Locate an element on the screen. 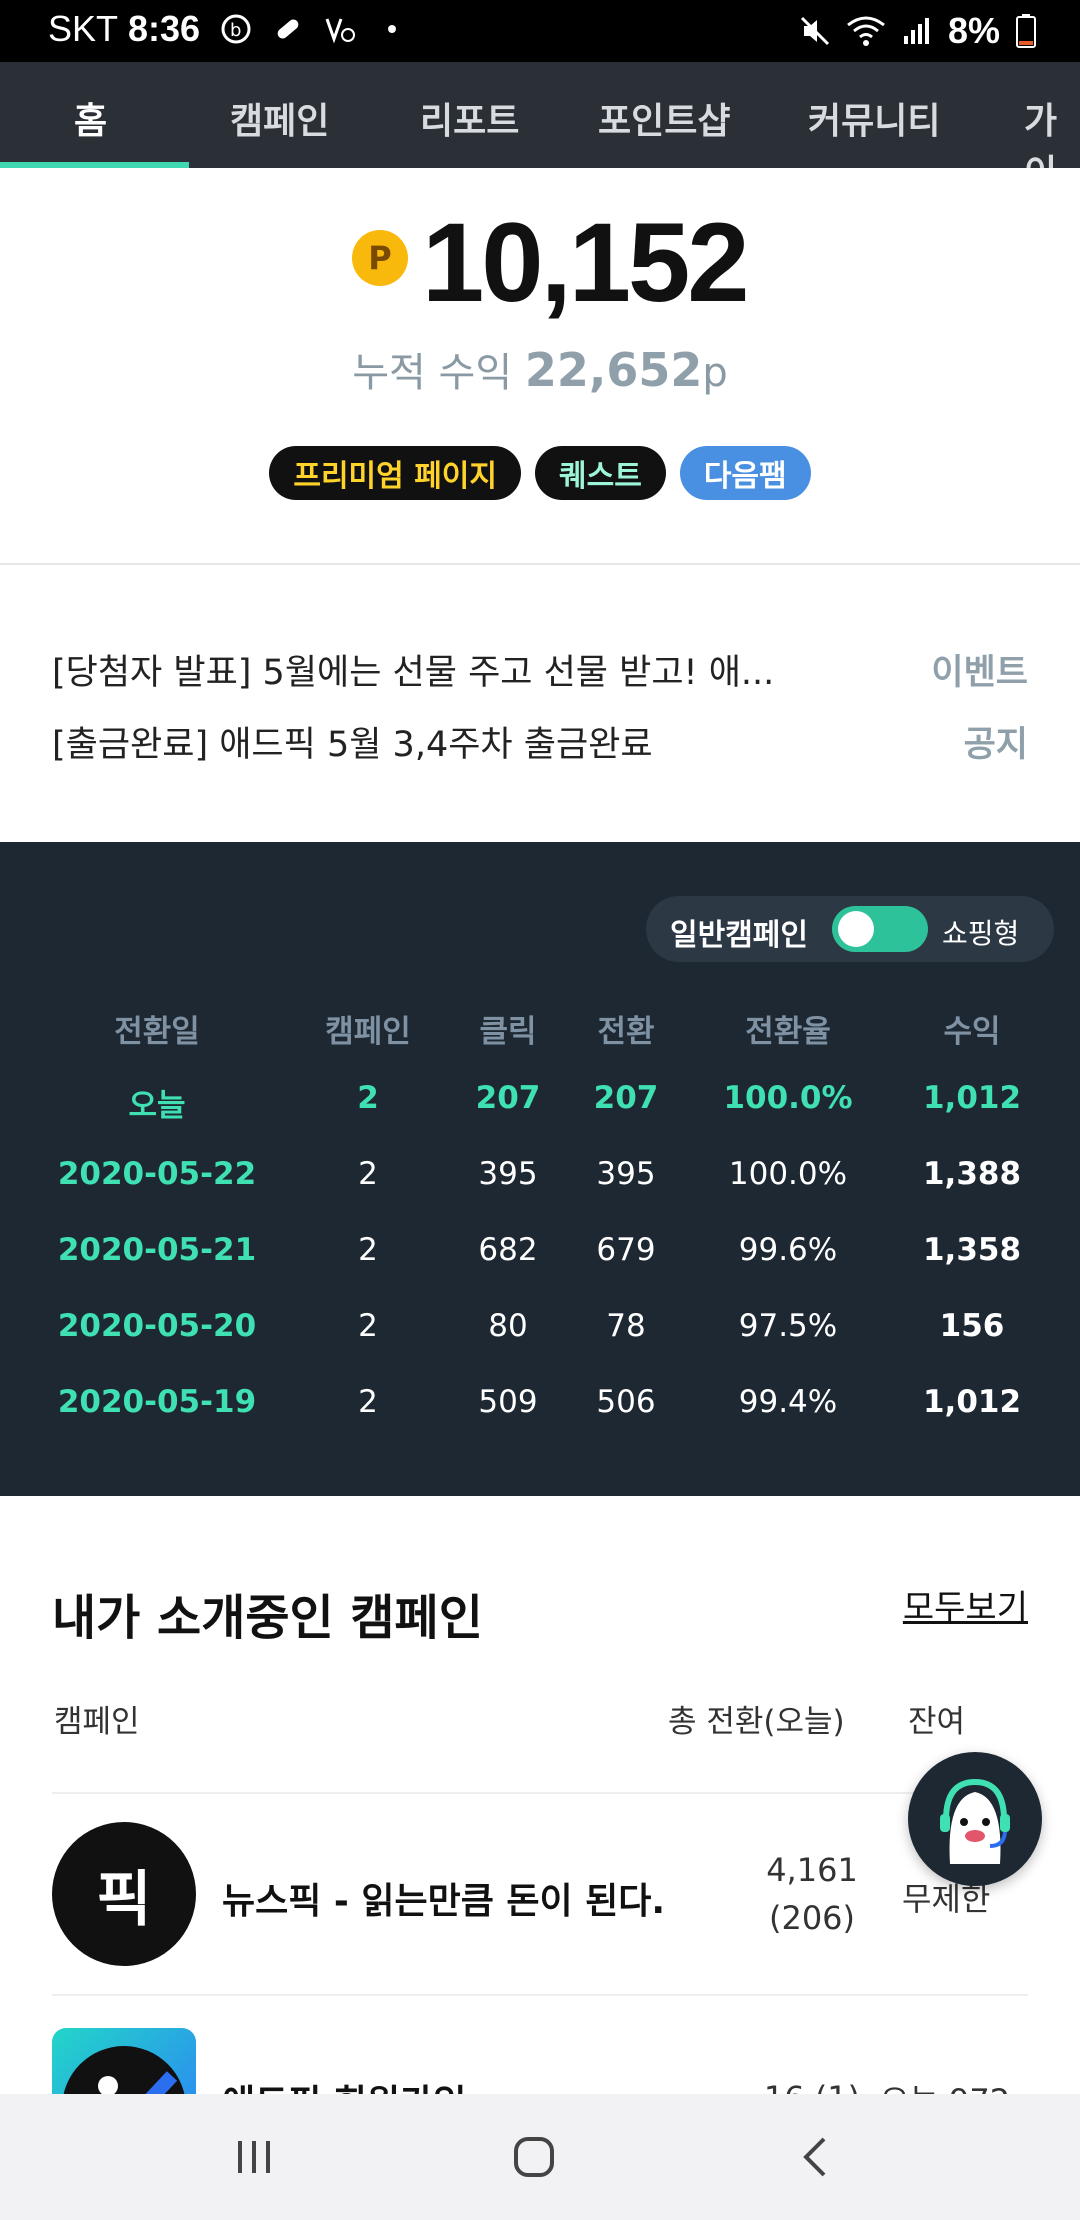 Image resolution: width=1080 pixels, height=2220 pixels. header-campaign: 캠페인 is located at coordinates (368, 1032).